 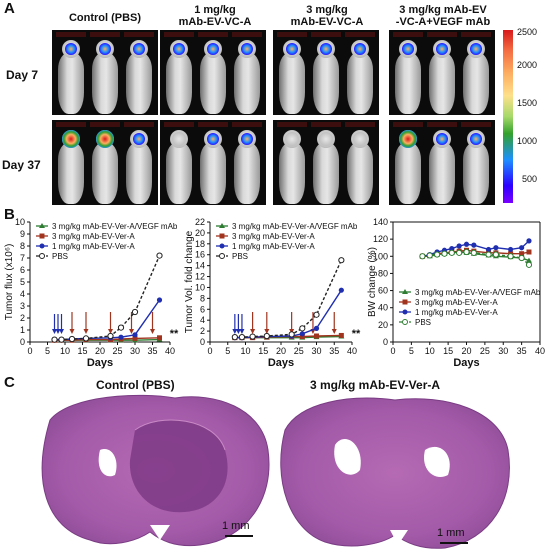 What do you see at coordinates (352, 351) in the screenshot?
I see `x-tick-label: 40` at bounding box center [352, 351].